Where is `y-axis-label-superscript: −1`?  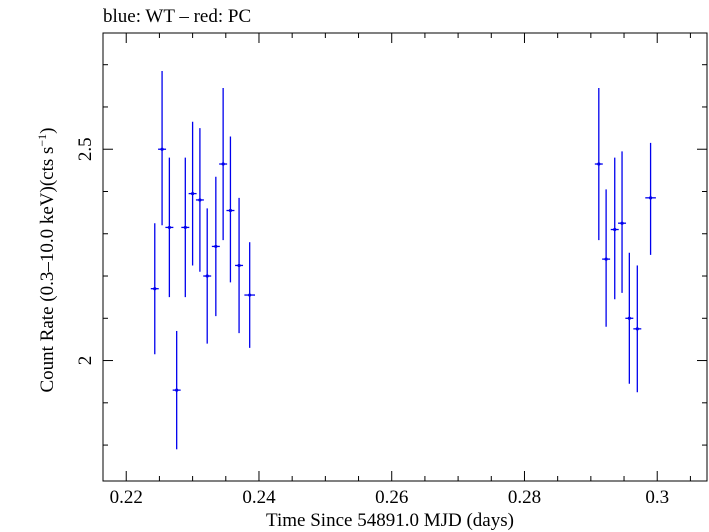 y-axis-label-superscript: −1 is located at coordinates (42, 140).